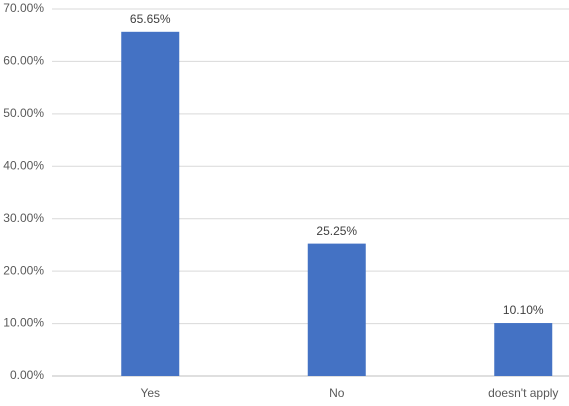 The width and height of the screenshot is (569, 406). What do you see at coordinates (23, 113) in the screenshot?
I see `y-tick-label: 50.00%` at bounding box center [23, 113].